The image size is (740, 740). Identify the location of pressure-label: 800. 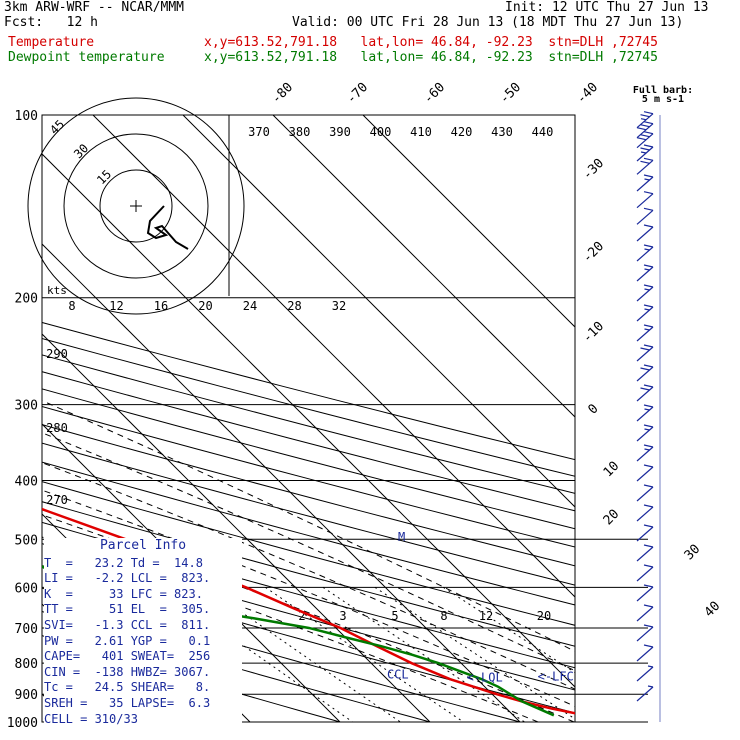
(26, 664).